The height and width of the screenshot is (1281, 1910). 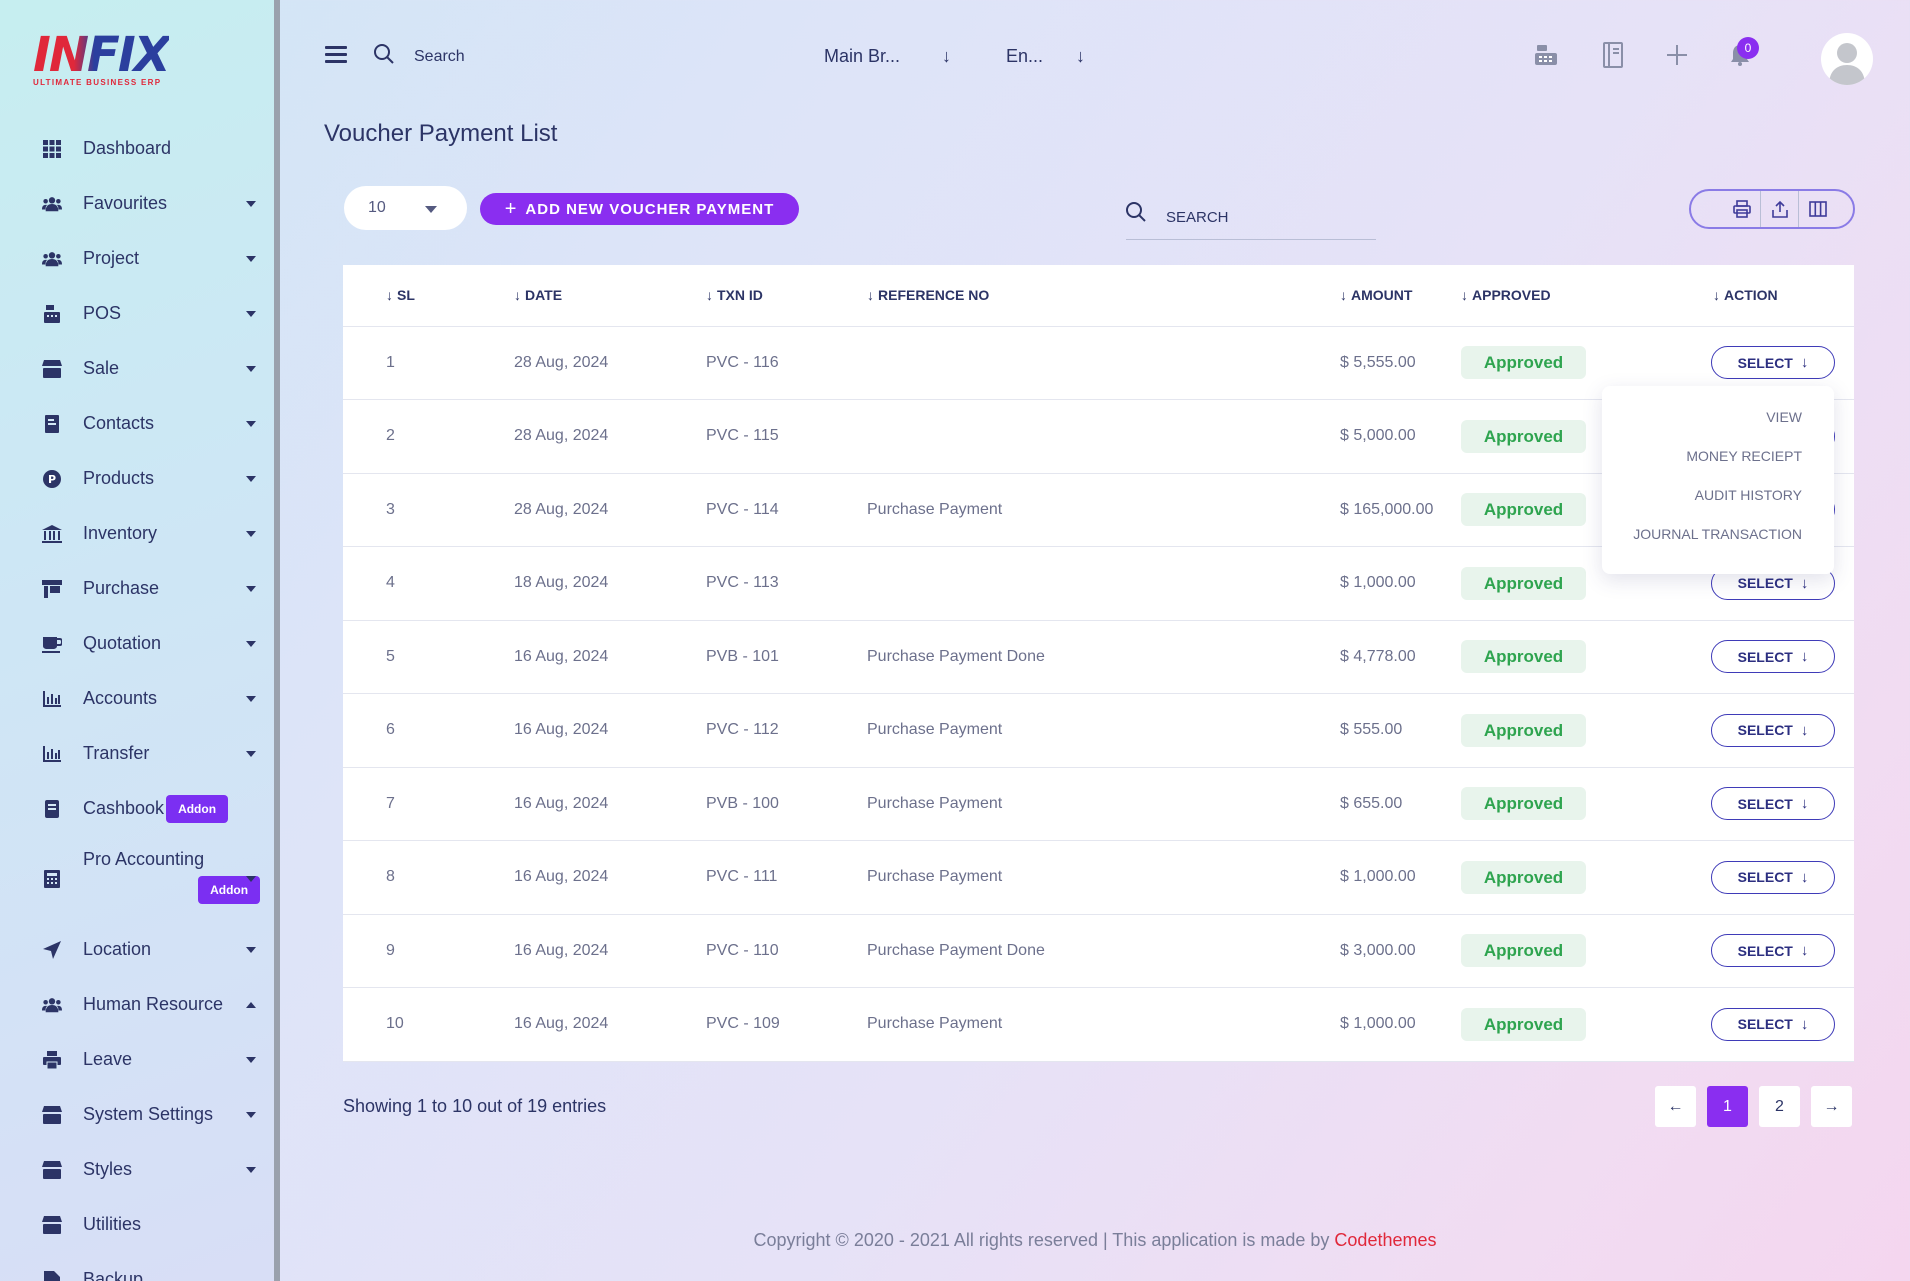 I want to click on sidebar-item-human-resource: Human Resource, so click(x=135, y=1004).